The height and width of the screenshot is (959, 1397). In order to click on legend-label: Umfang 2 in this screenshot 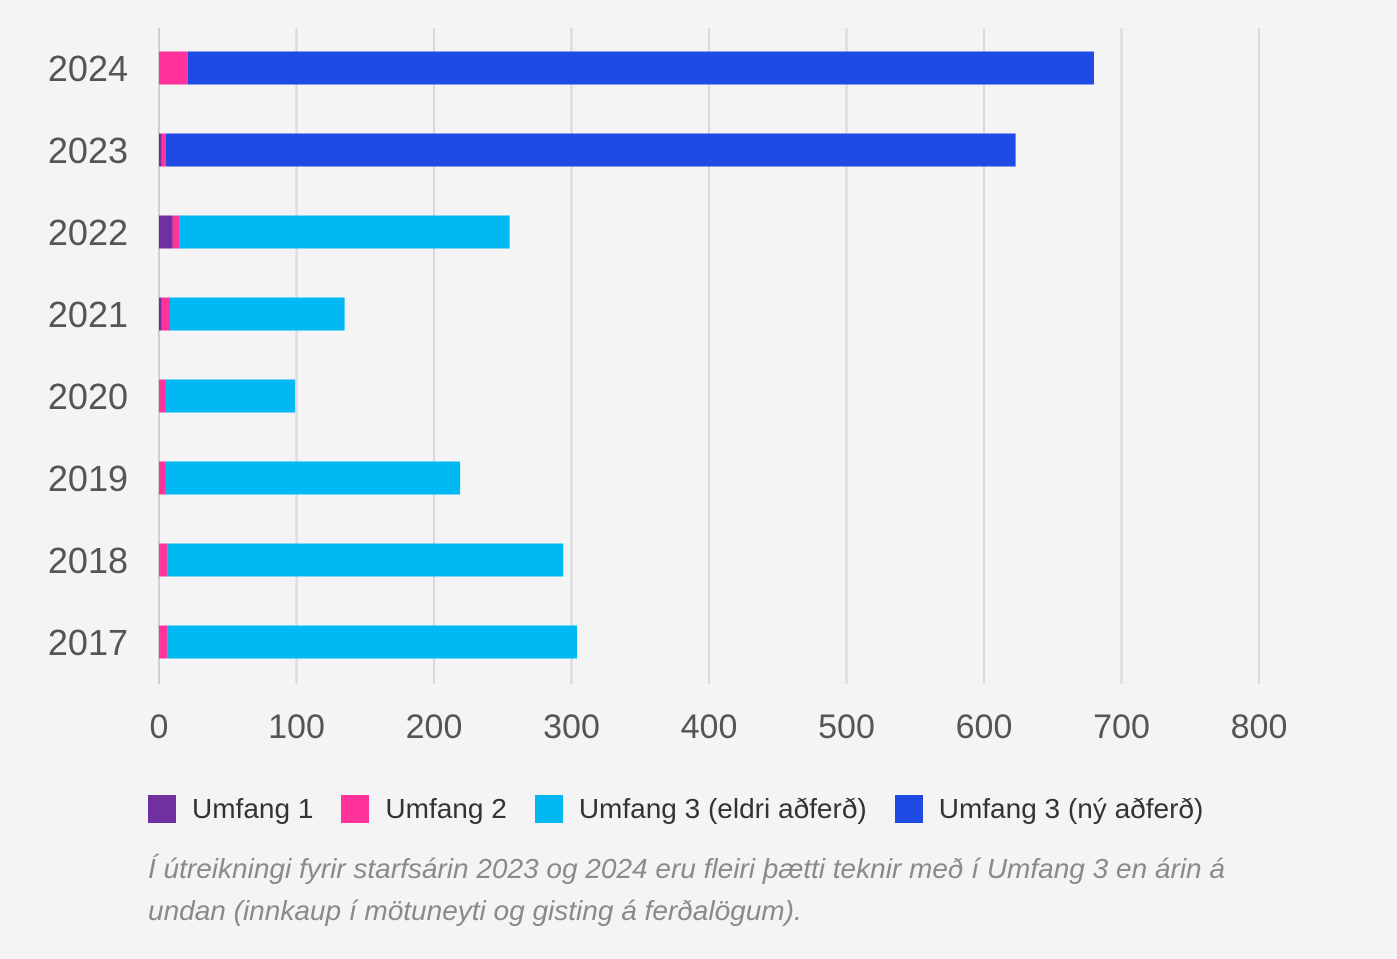, I will do `click(446, 808)`.